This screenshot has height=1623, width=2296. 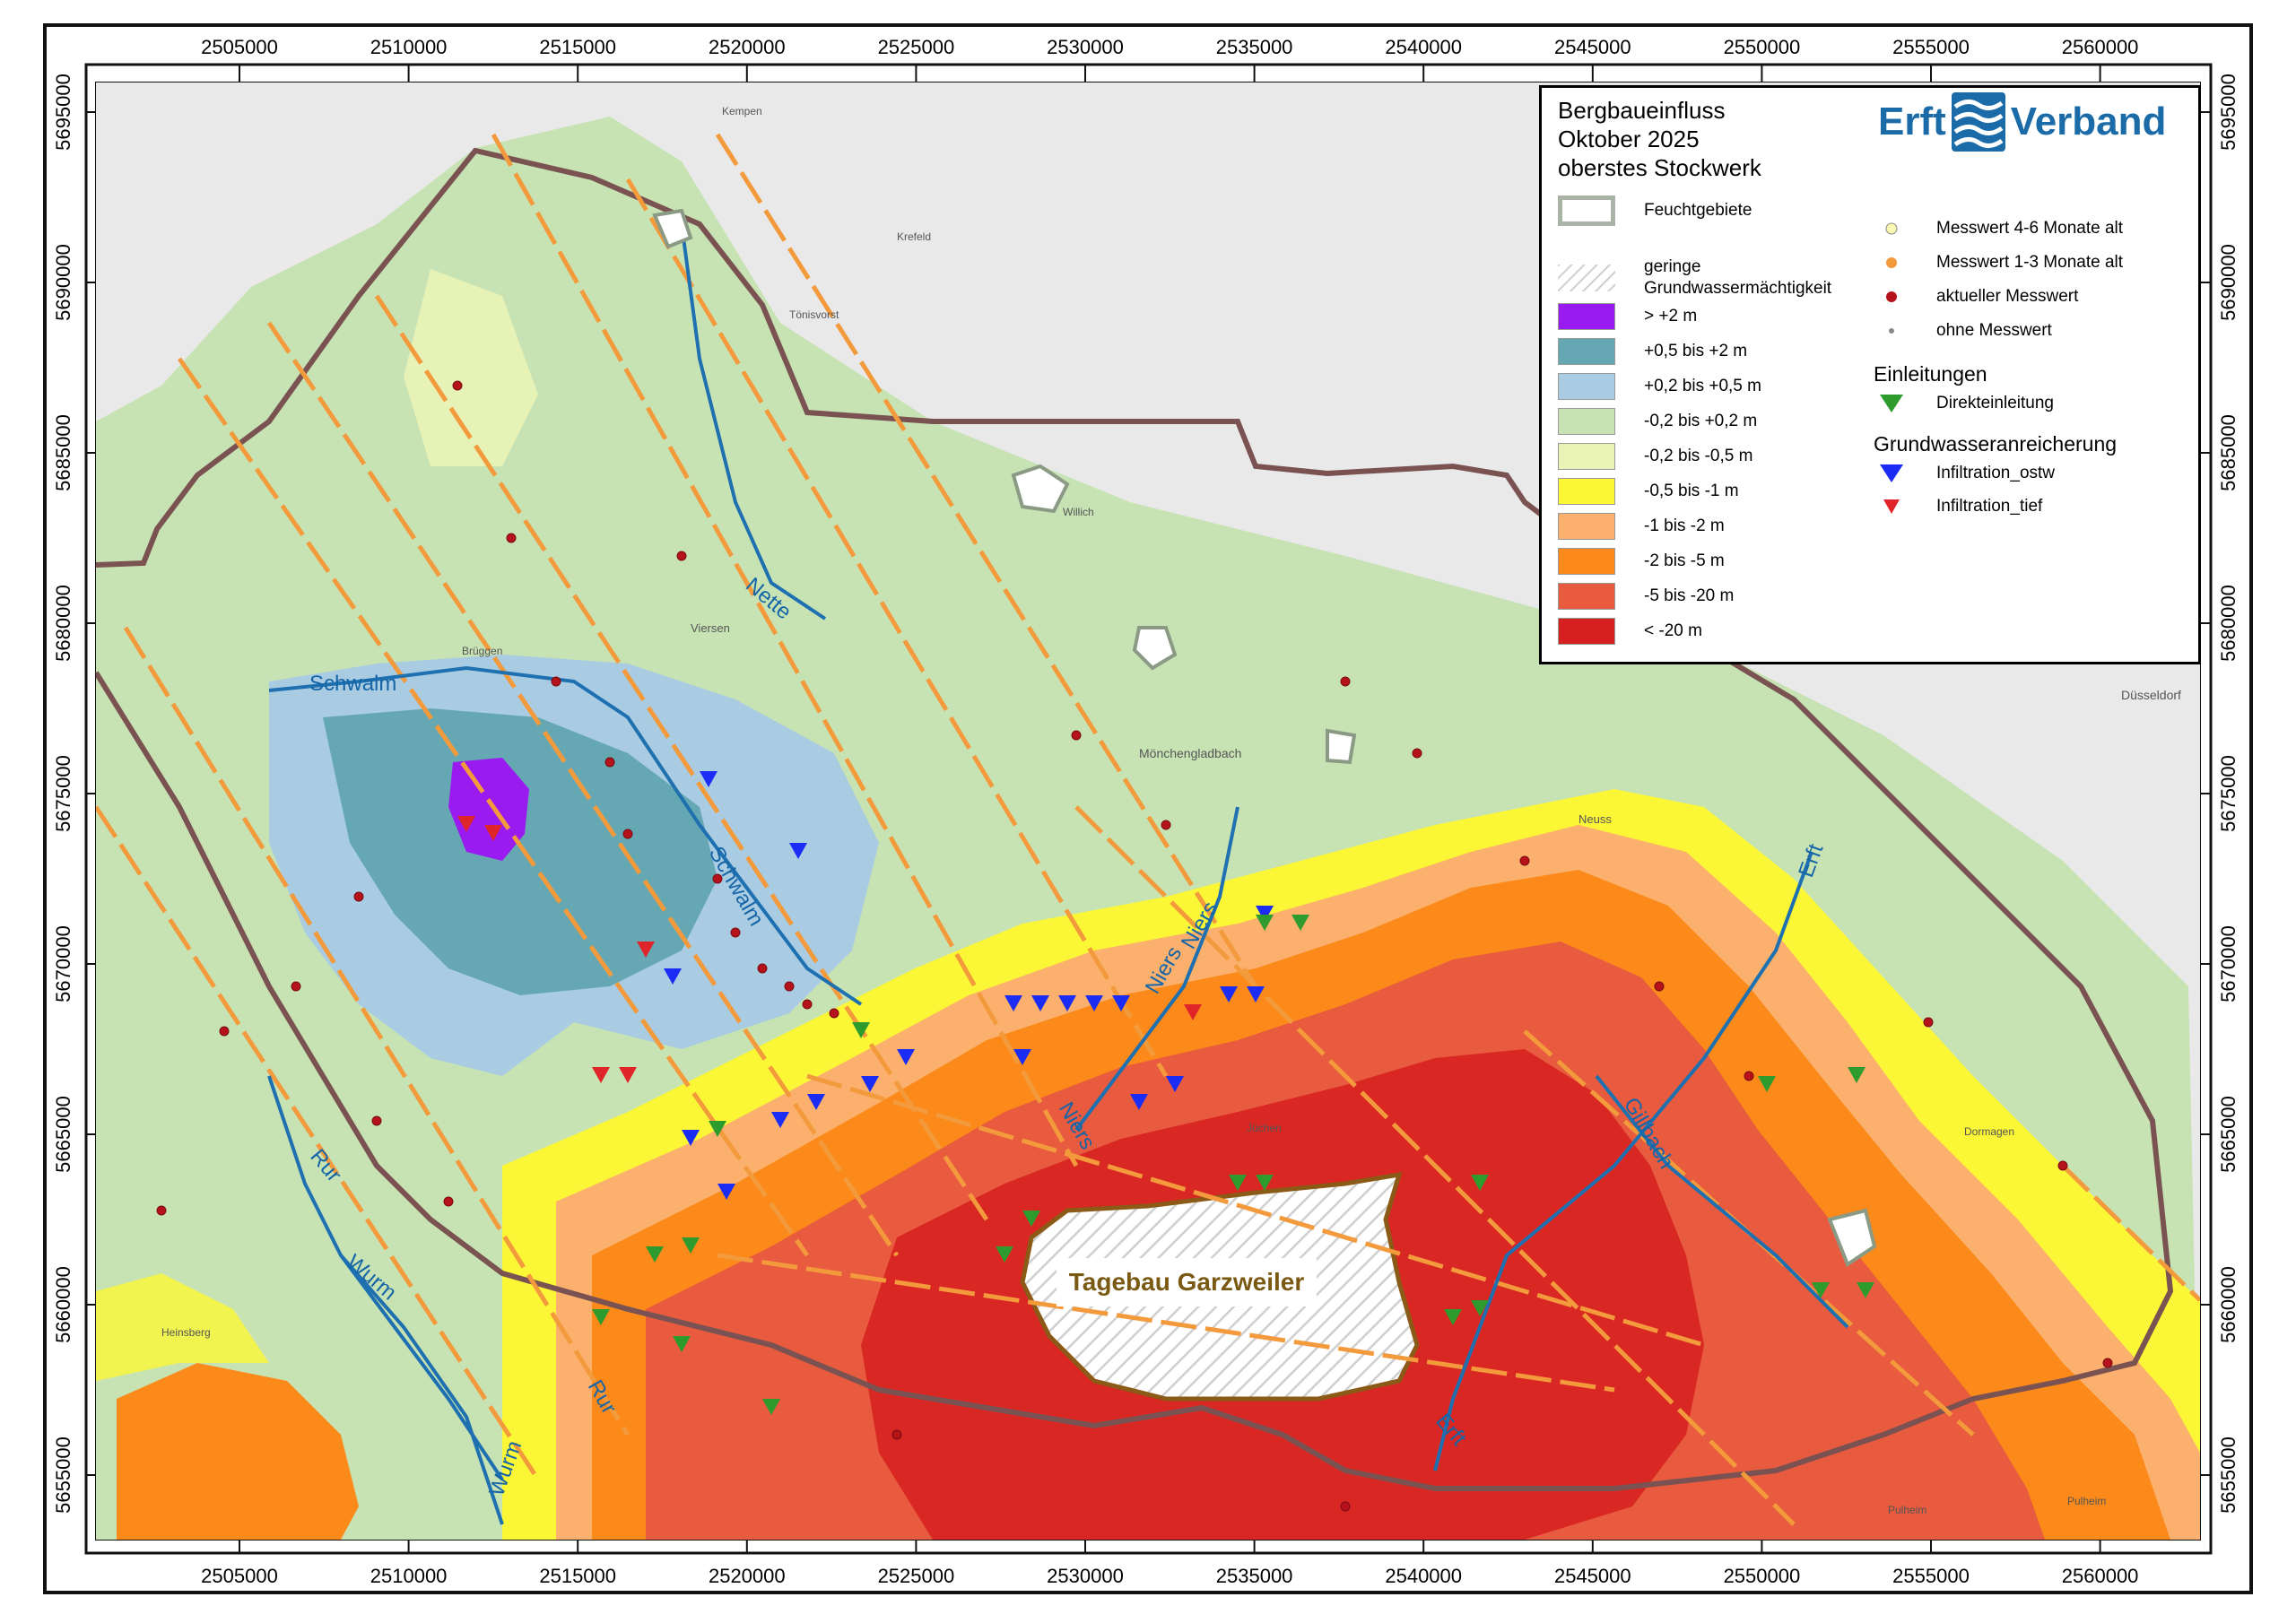 What do you see at coordinates (1595, 819) in the screenshot?
I see `place-neuss: Neuss` at bounding box center [1595, 819].